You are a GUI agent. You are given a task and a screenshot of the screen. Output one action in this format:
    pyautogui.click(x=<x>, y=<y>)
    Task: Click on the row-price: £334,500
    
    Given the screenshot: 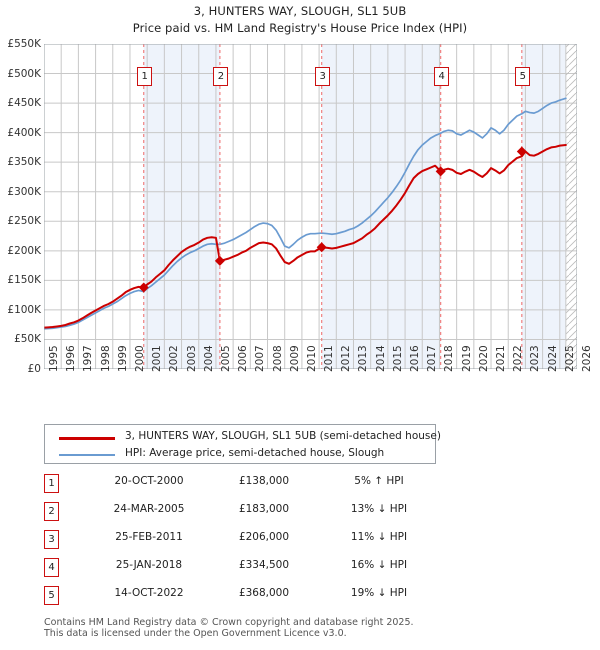 What is the action you would take?
    pyautogui.click(x=264, y=565)
    